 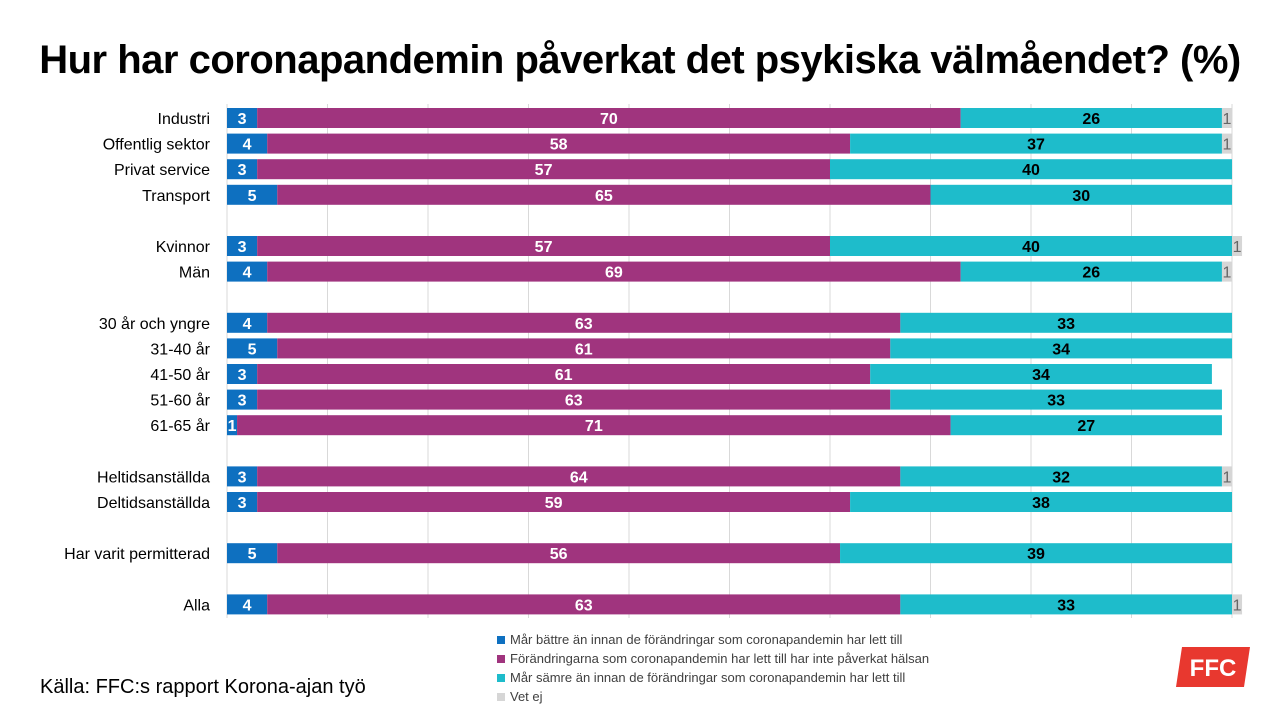 What do you see at coordinates (1036, 554) in the screenshot?
I see `data-label: 39` at bounding box center [1036, 554].